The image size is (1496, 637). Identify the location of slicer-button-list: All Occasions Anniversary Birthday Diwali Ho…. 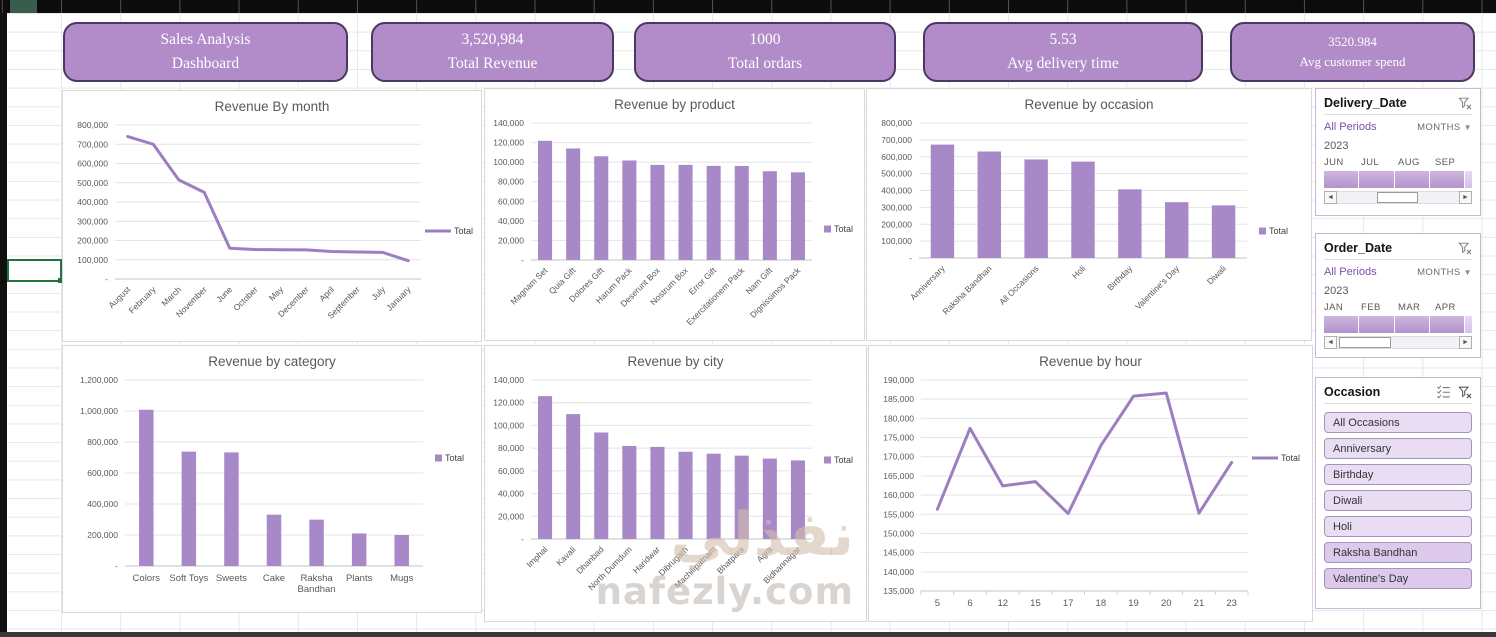
(1398, 500).